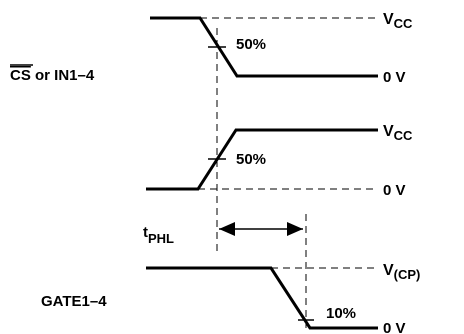 The height and width of the screenshot is (334, 464). I want to click on middle-waveform-group: 50% VCC 0 V, so click(279, 161).